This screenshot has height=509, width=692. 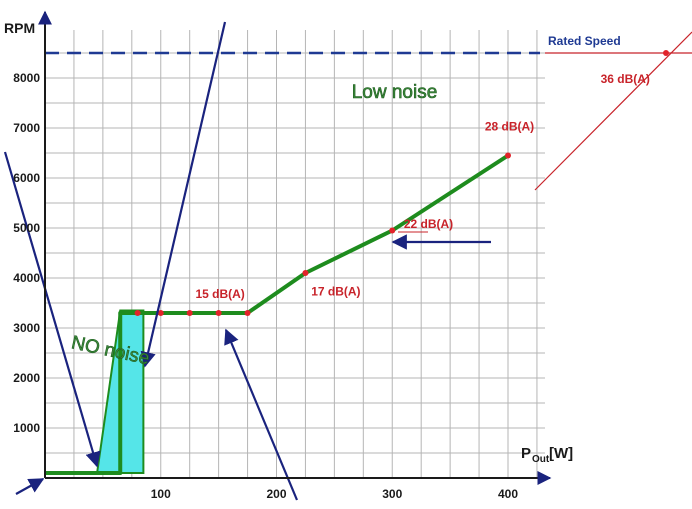 I want to click on rated-speed-marker, so click(x=666, y=53).